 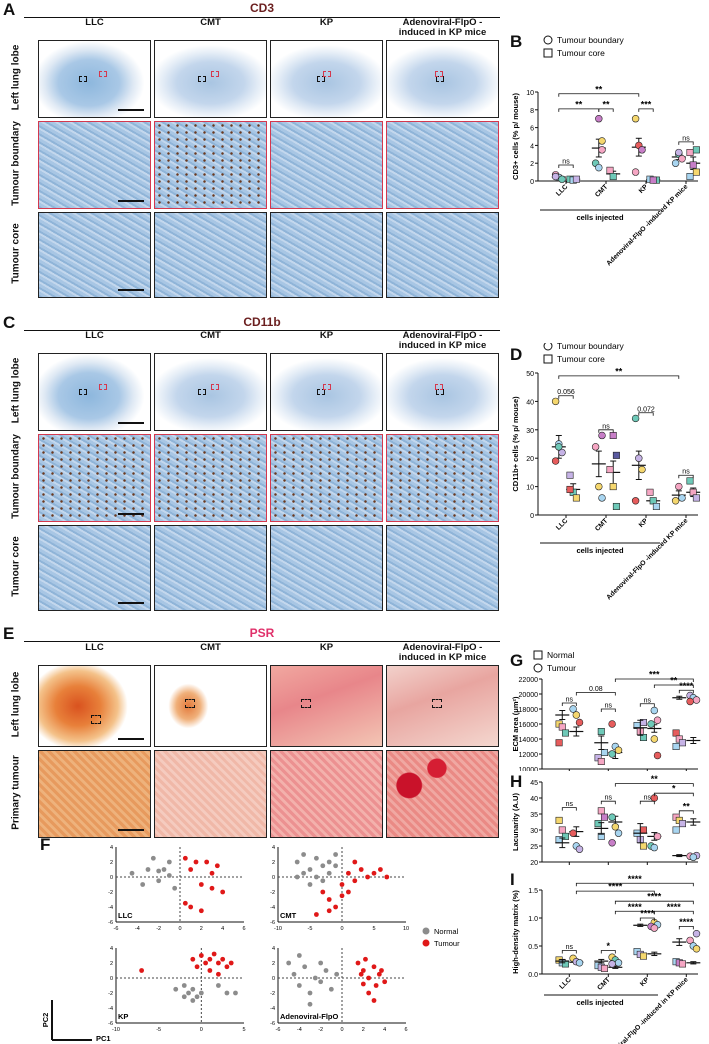 I want to click on y-tick-label: 20, so click(x=530, y=459).